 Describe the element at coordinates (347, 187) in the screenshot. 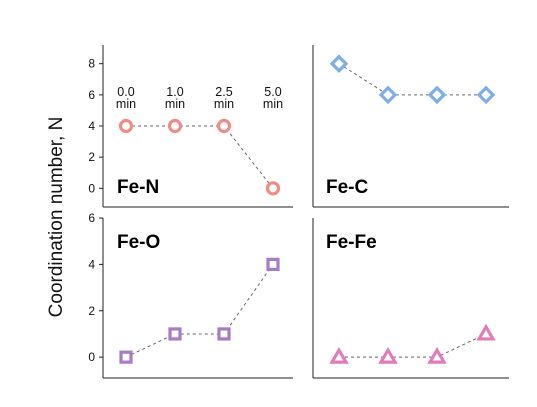

I see `panel-label: Fe-C` at that location.